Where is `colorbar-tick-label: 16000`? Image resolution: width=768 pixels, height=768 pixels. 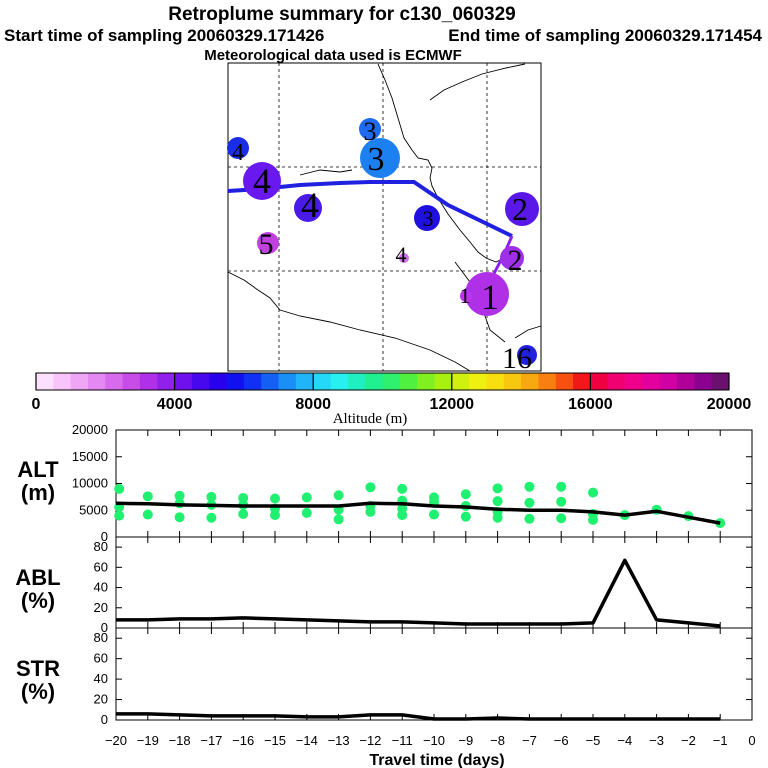 colorbar-tick-label: 16000 is located at coordinates (590, 404).